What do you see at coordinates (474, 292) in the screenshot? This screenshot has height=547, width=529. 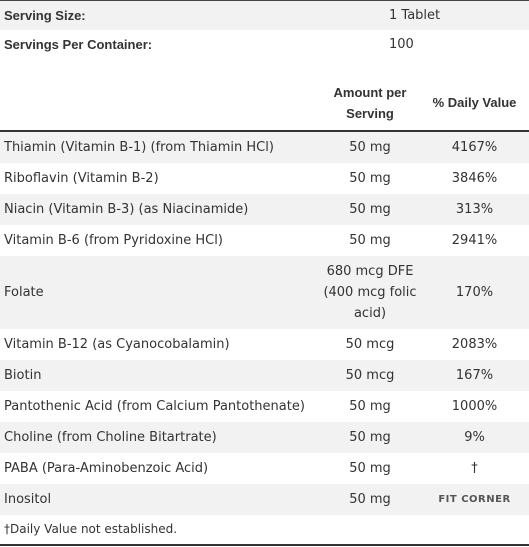 I see `nutrient-daily-value: 170%` at bounding box center [474, 292].